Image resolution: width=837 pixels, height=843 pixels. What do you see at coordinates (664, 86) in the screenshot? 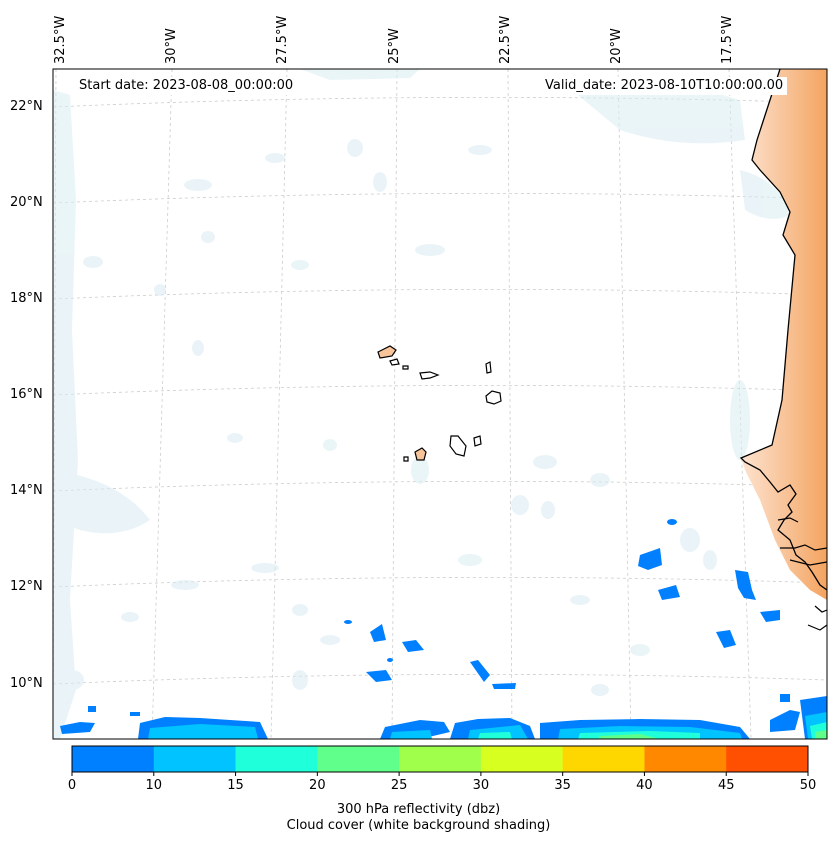
I see `valid-date-label: Valid_date: 2023-08-10T10:00:00.00` at bounding box center [664, 86].